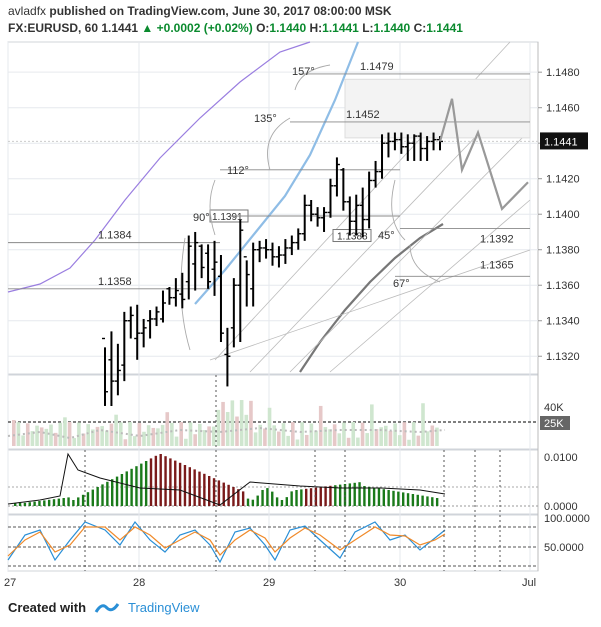 The image size is (601, 627). Describe the element at coordinates (27, 11) in the screenshot. I see `author: avladfx` at that location.